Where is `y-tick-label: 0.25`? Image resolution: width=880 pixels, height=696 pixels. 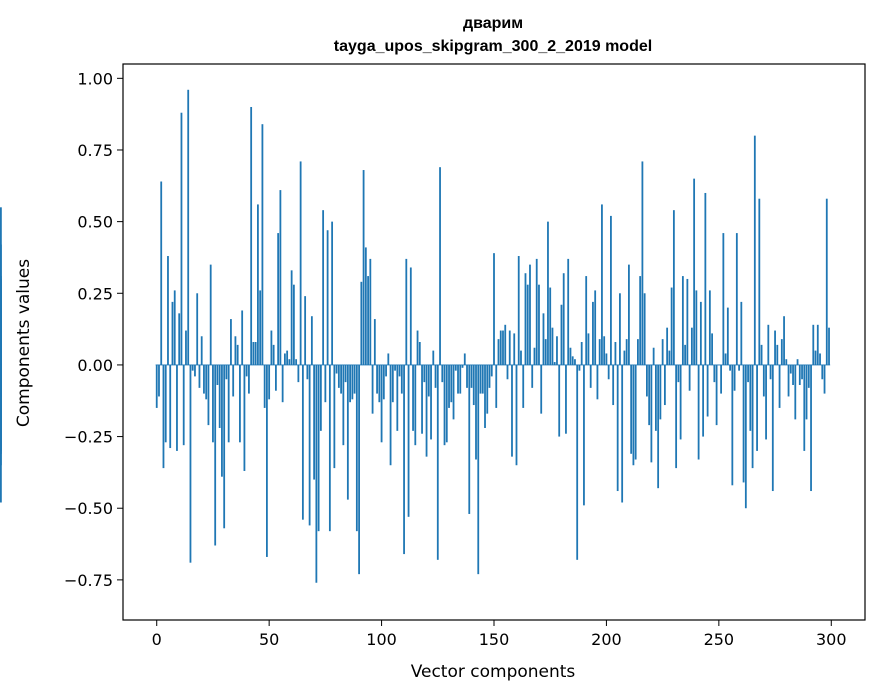
y-tick-label: 0.25 is located at coordinates (95, 293).